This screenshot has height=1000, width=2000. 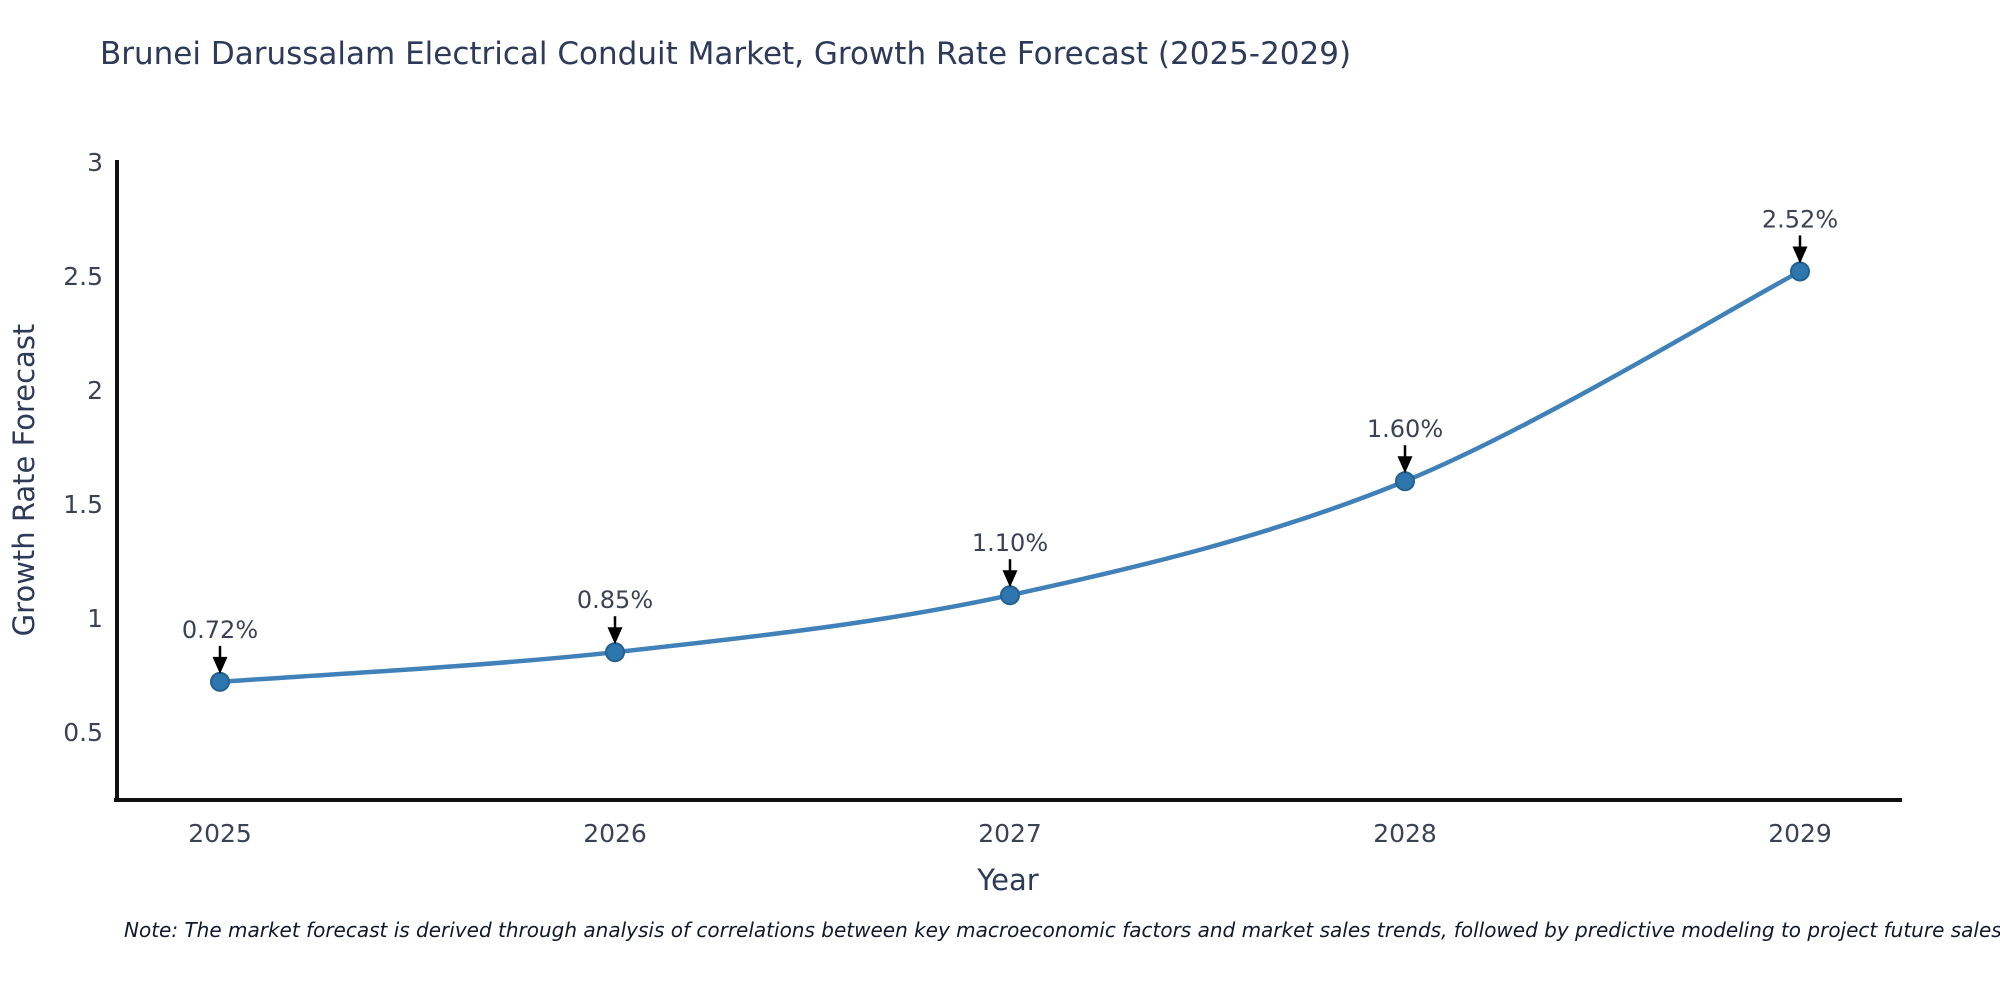 I want to click on x-tick-label: 2027, so click(x=1010, y=833).